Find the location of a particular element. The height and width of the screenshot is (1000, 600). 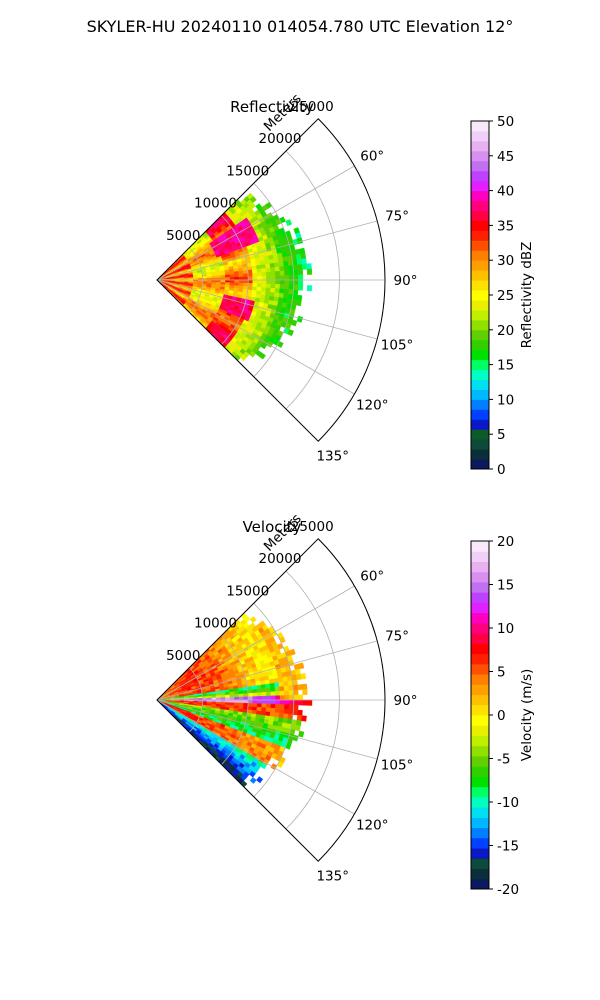

colorbar-tick-label: 40 is located at coordinates (505, 192).